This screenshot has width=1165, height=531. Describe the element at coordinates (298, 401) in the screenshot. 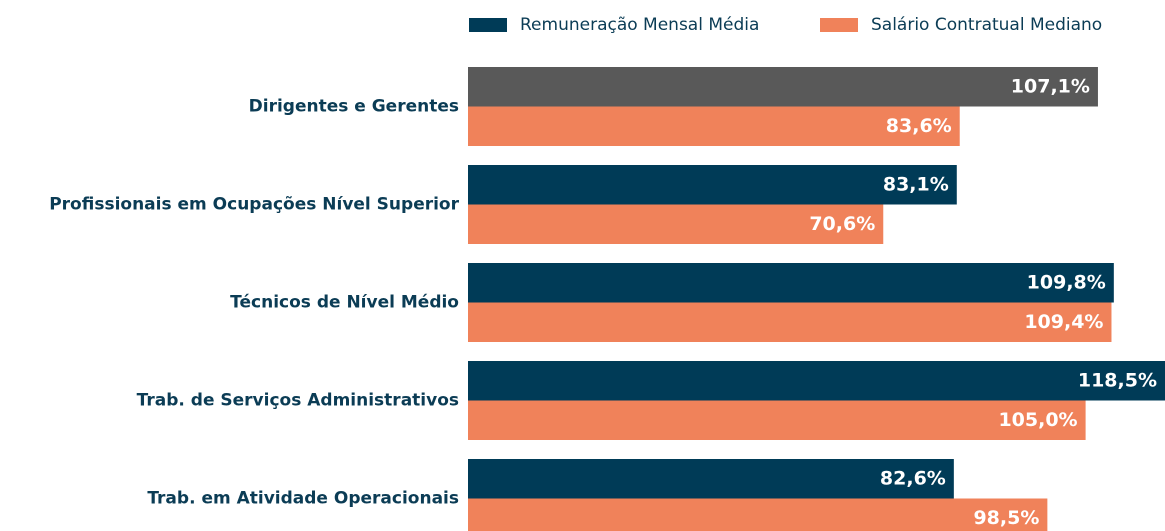

I see `category-label: Trab. de Serviços Administrativos` at that location.